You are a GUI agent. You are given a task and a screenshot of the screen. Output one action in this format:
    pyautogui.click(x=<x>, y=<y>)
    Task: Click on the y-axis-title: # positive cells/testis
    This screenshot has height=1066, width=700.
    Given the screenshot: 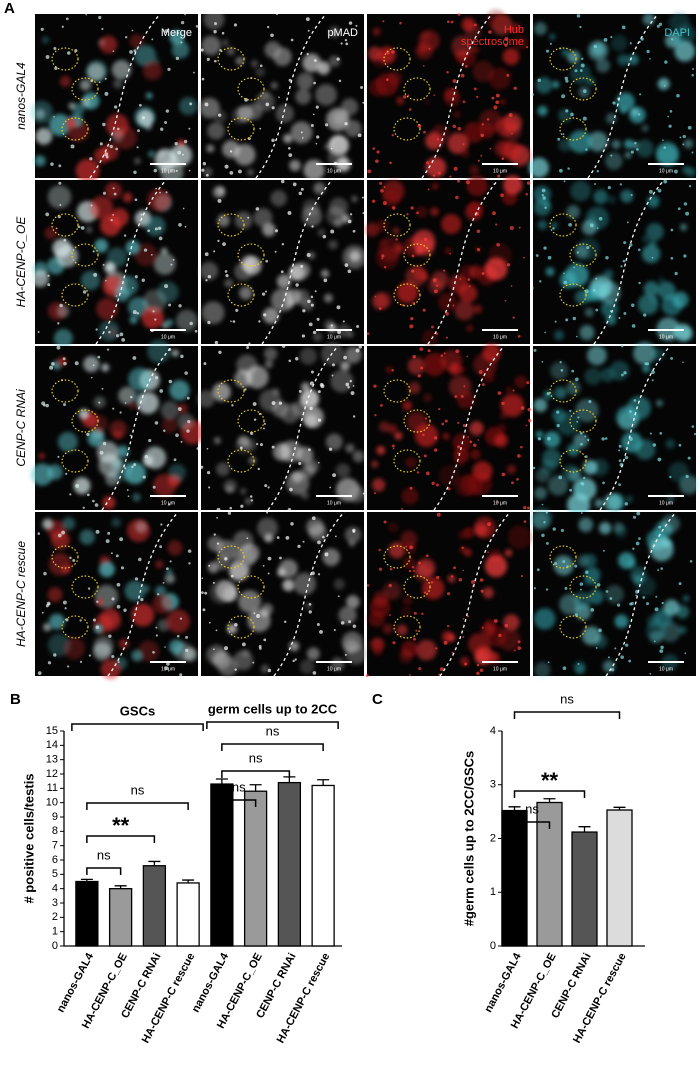 What is the action you would take?
    pyautogui.click(x=28, y=838)
    